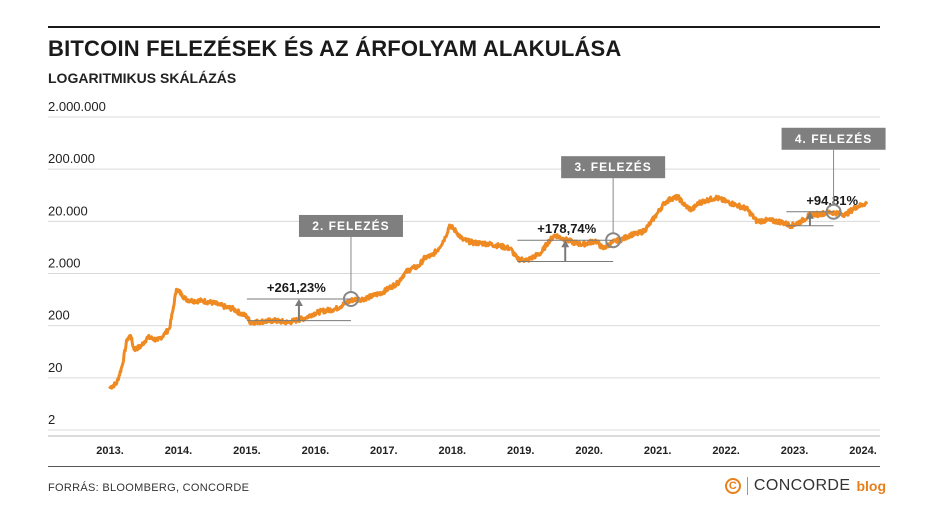  Describe the element at coordinates (566, 228) in the screenshot. I see `change-label: +178,74%` at that location.